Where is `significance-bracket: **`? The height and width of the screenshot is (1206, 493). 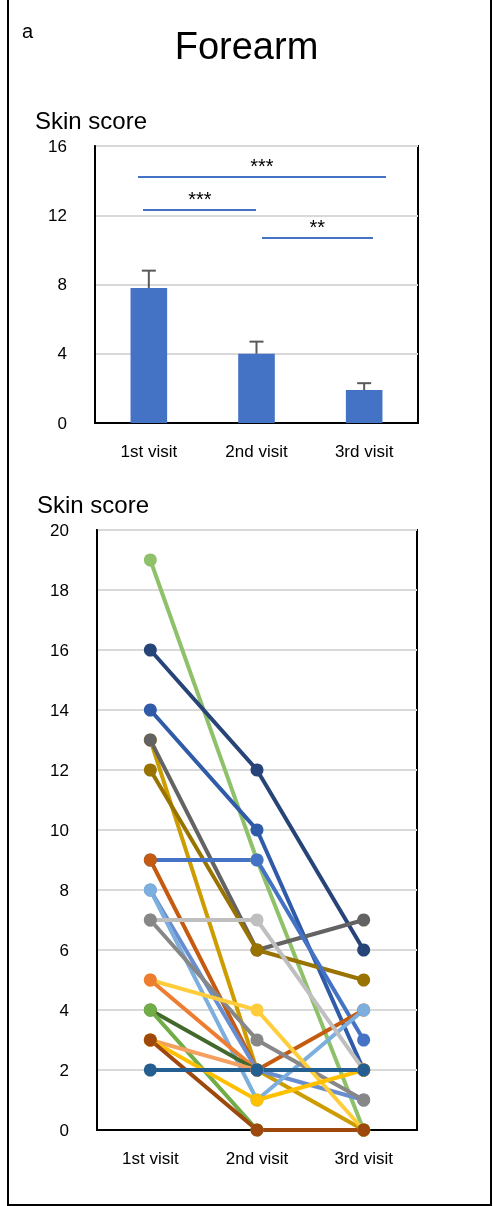 significance-bracket: ** is located at coordinates (317, 228).